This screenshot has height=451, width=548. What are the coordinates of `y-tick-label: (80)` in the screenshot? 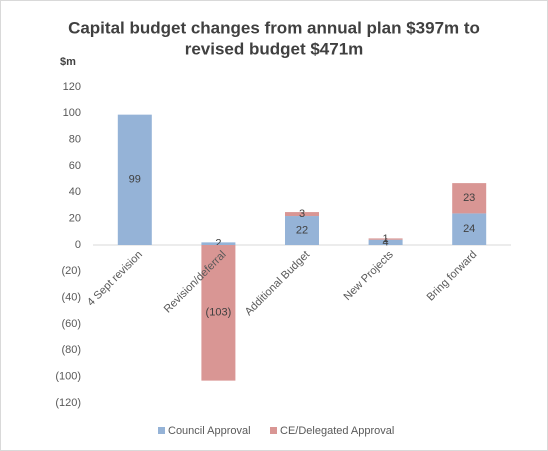 It's located at (71, 350).